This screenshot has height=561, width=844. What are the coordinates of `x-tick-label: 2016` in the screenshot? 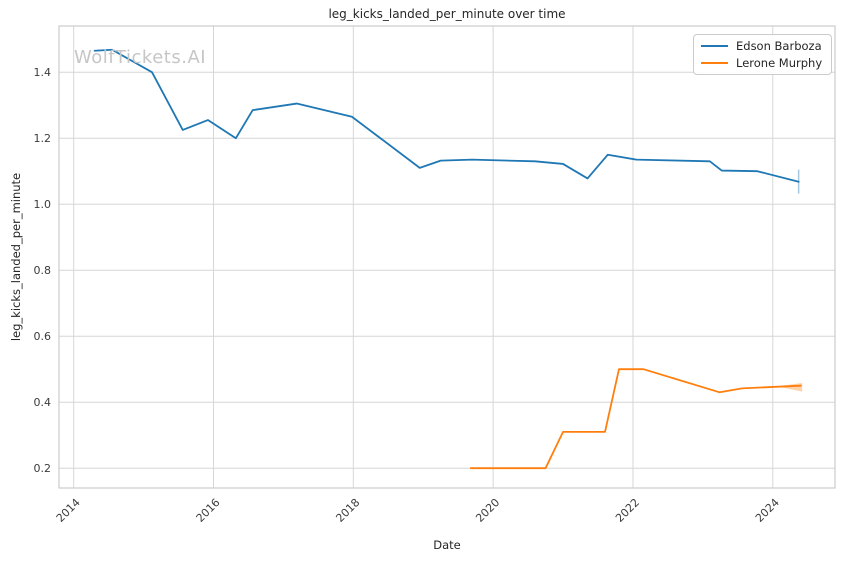 It's located at (208, 510).